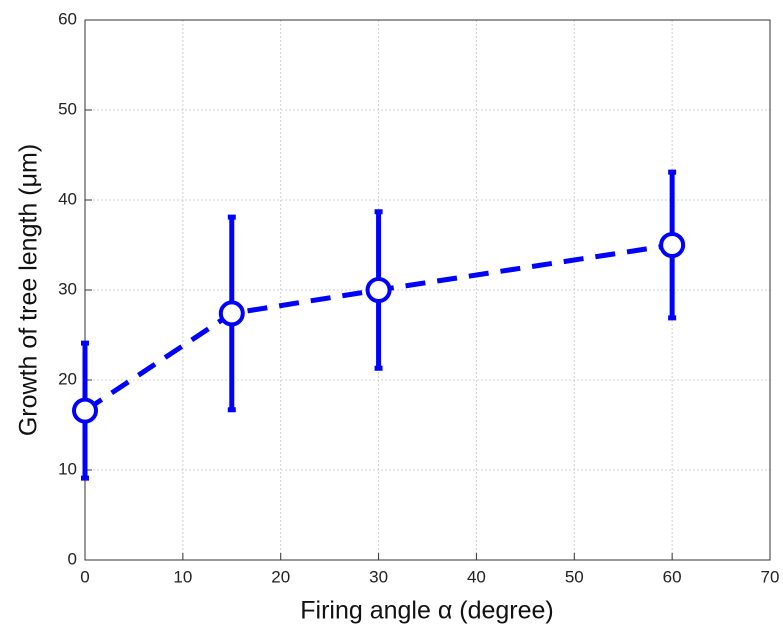 The width and height of the screenshot is (783, 637). What do you see at coordinates (67, 468) in the screenshot?
I see `y-tick-label: 10` at bounding box center [67, 468].